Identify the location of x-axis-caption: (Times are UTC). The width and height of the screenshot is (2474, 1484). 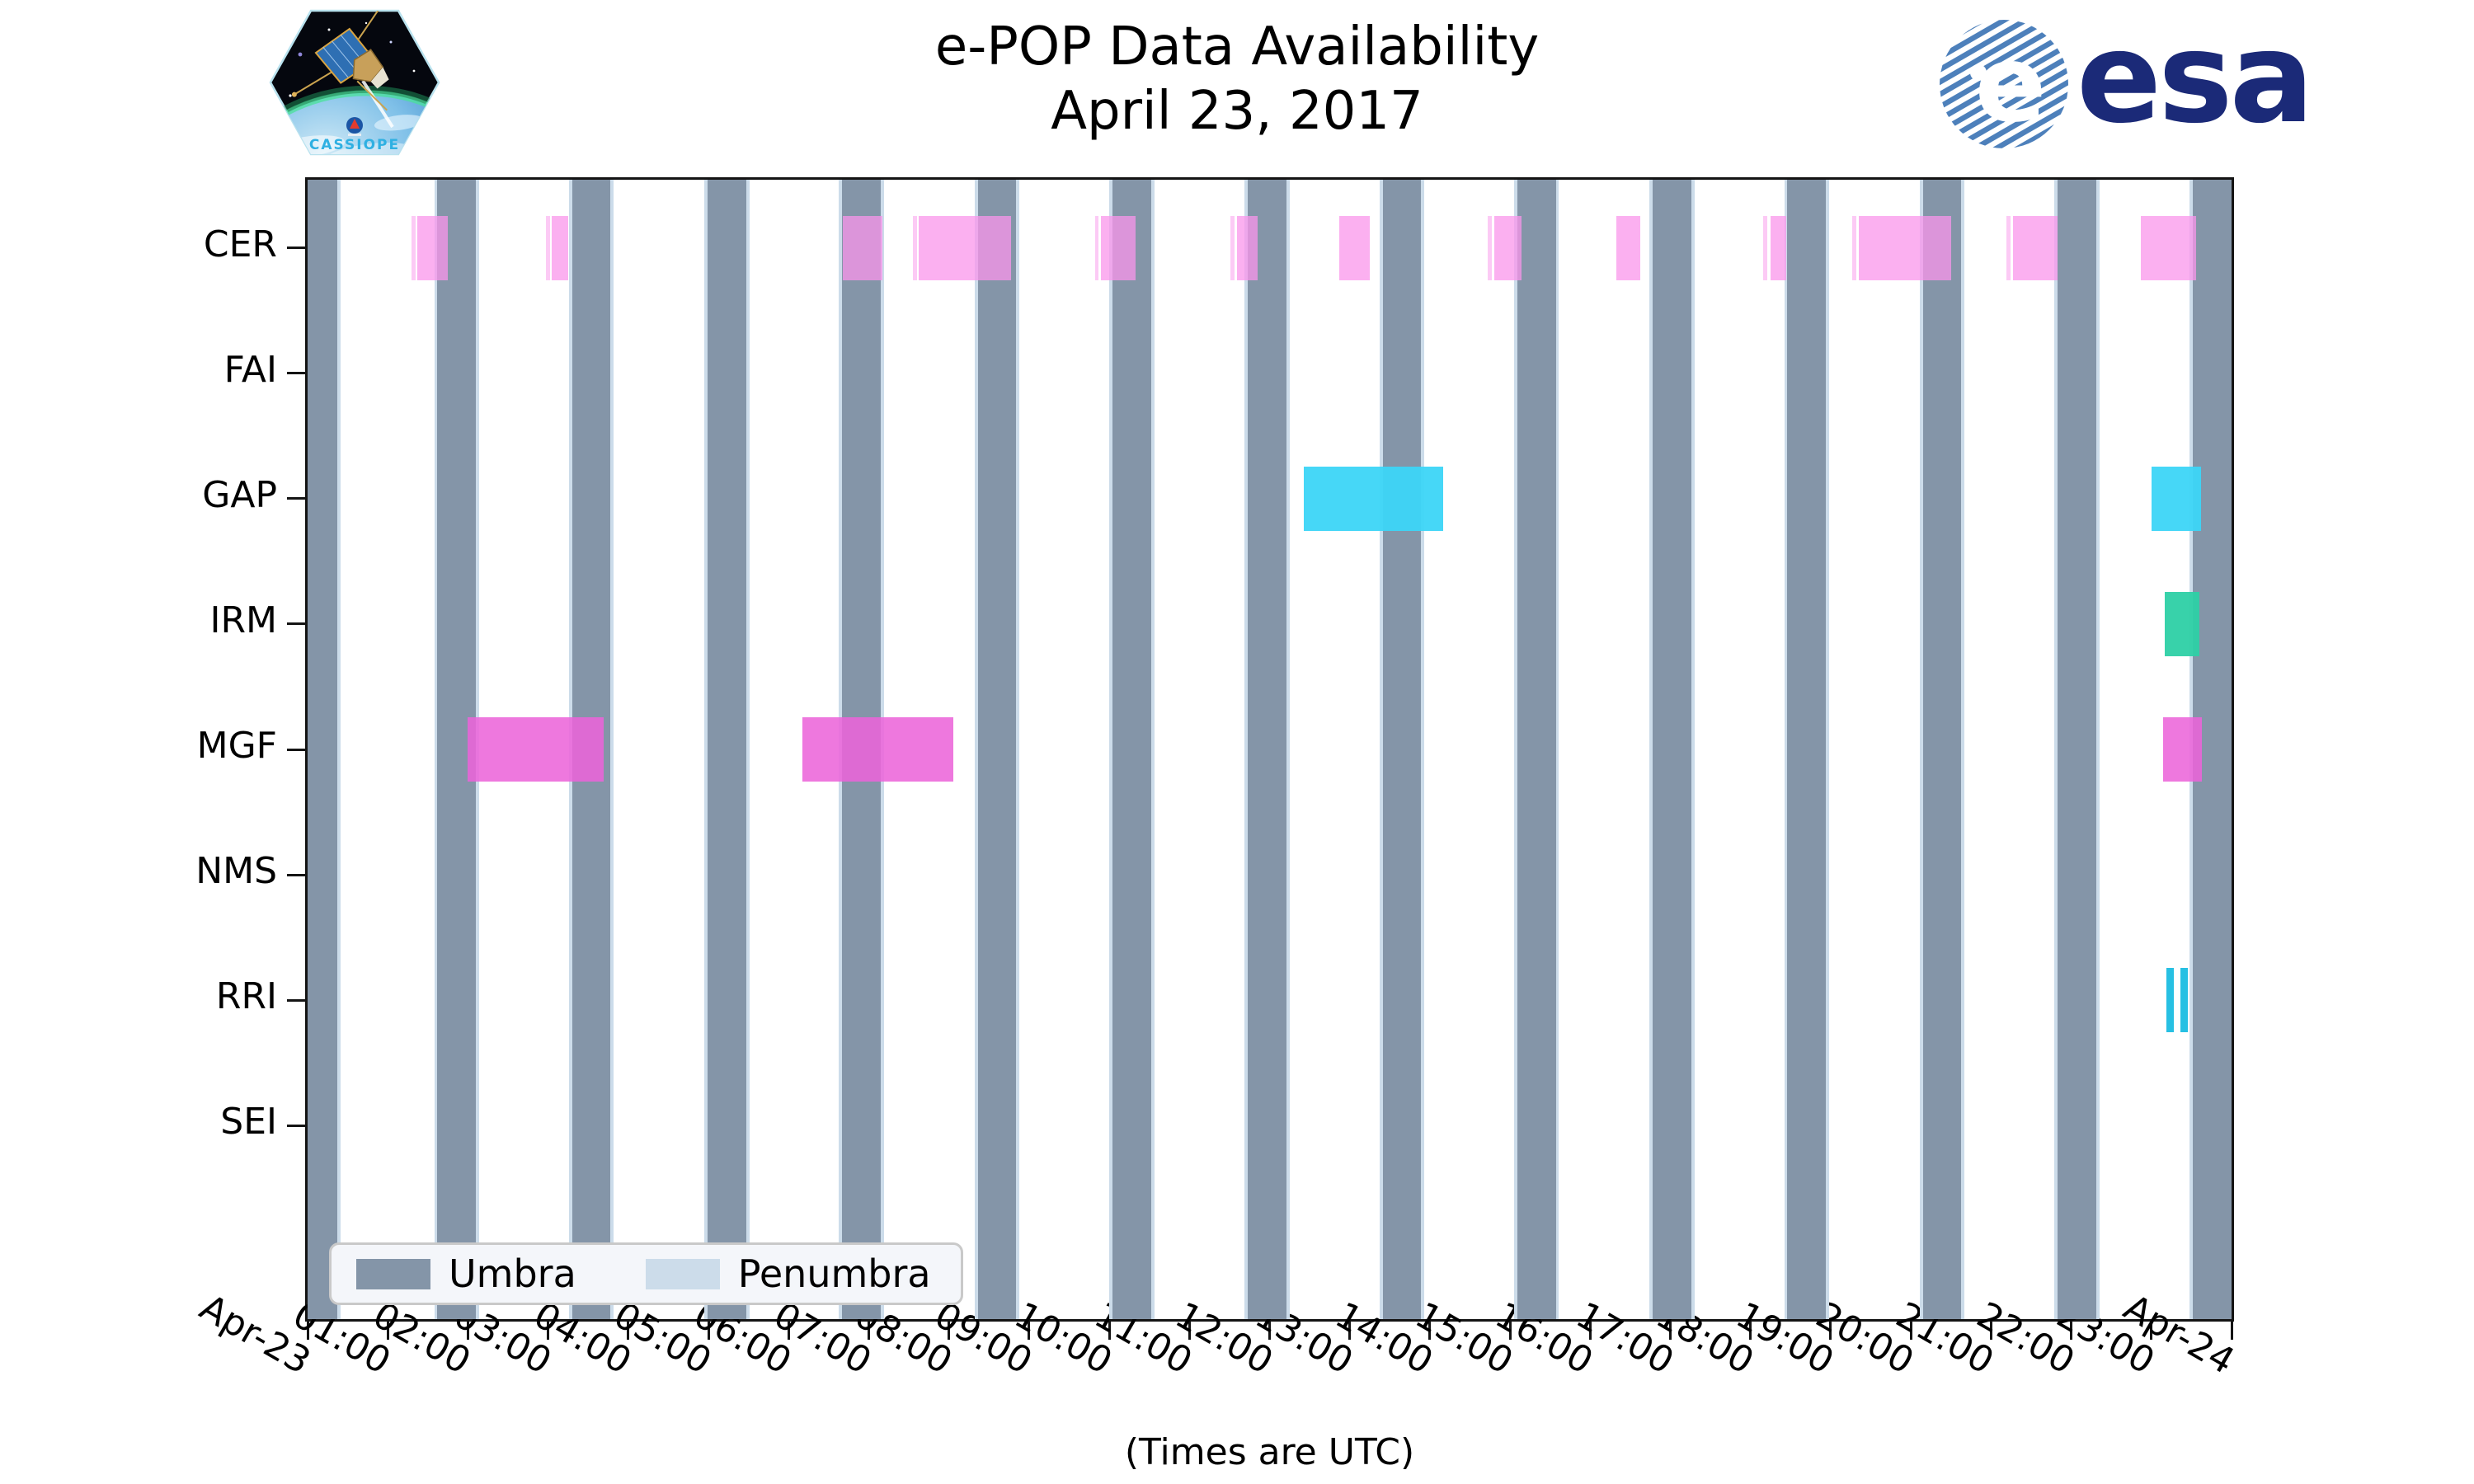
(1269, 1452).